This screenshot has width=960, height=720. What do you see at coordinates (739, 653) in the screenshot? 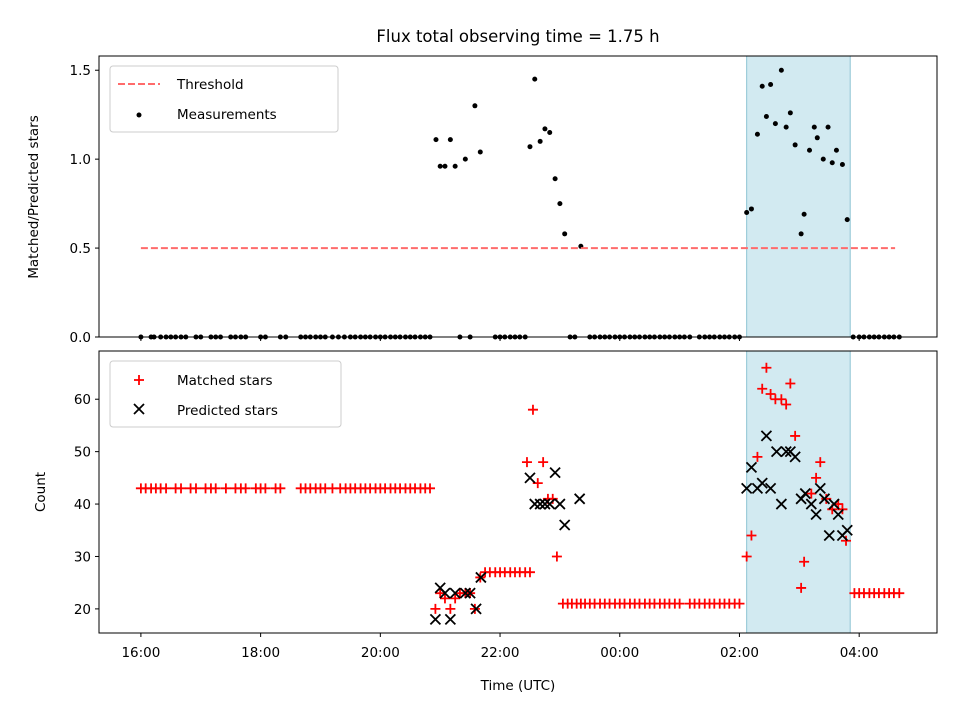
I see `x-tick-label: 02:00` at bounding box center [739, 653].